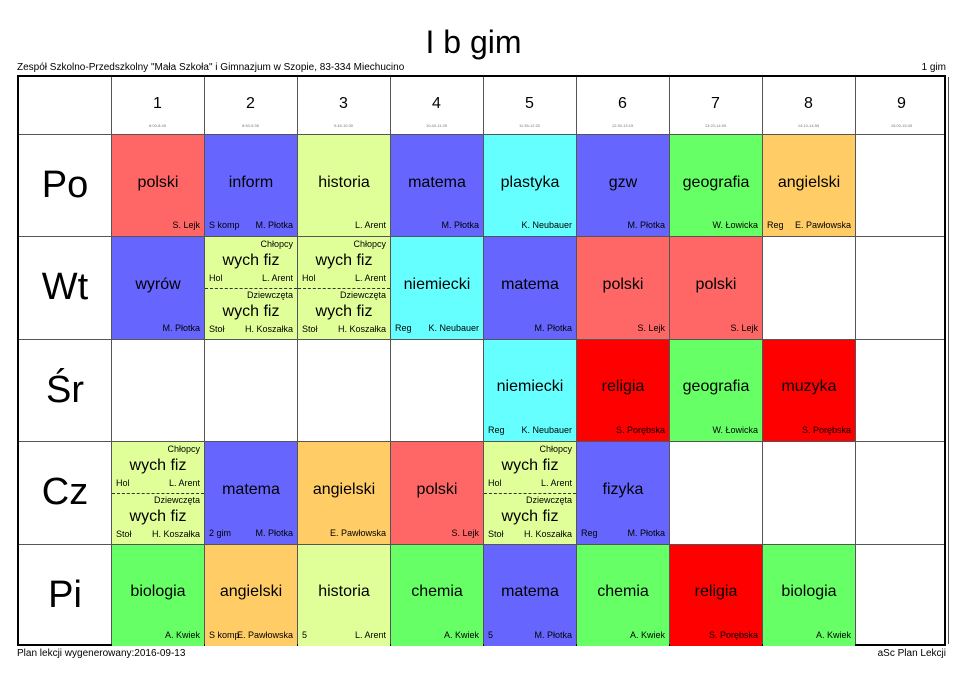 Image resolution: width=963 pixels, height=684 pixels. Describe the element at coordinates (622, 125) in the screenshot. I see `period-time: 12:30-13:15` at that location.